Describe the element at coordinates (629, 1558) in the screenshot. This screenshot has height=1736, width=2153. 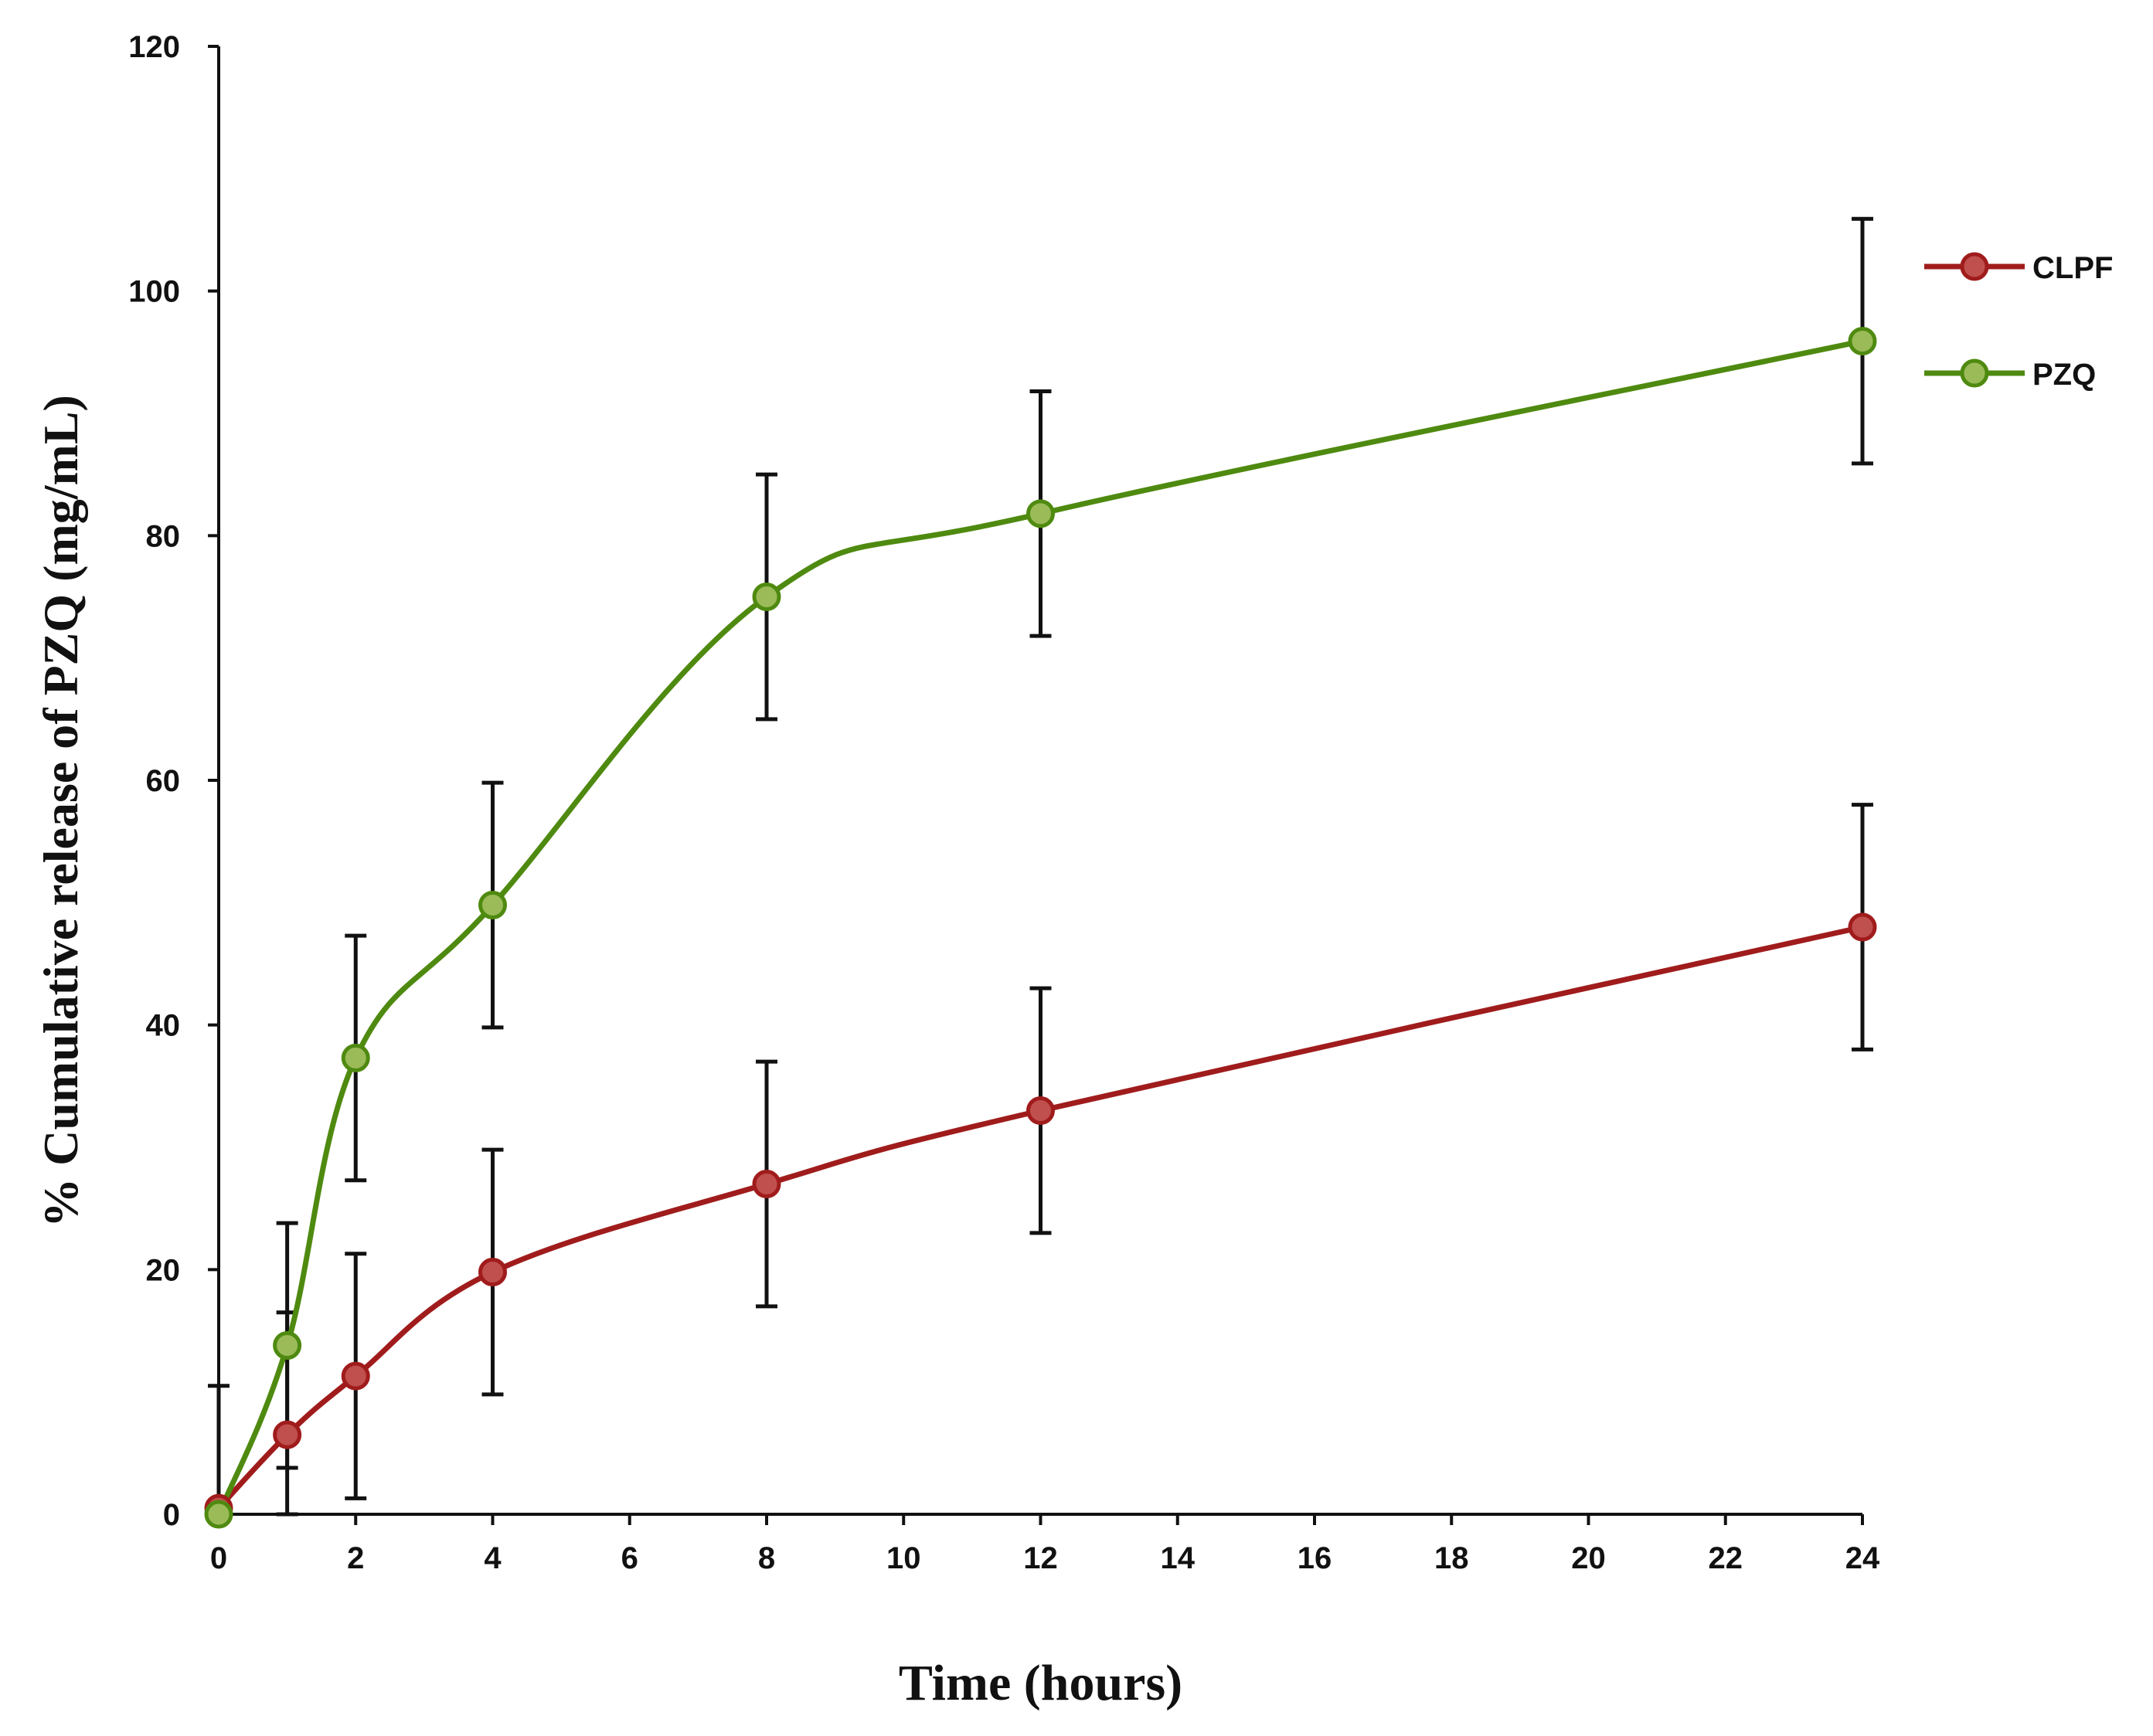
I see `x-tick-label-6: 6` at that location.